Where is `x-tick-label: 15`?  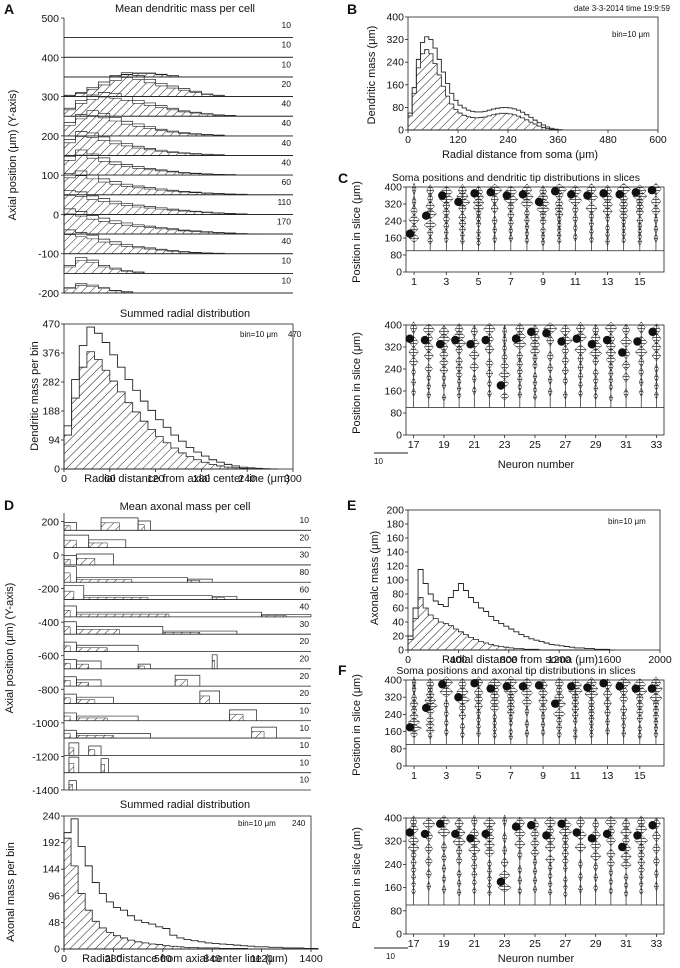 x-tick-label: 15 is located at coordinates (640, 776).